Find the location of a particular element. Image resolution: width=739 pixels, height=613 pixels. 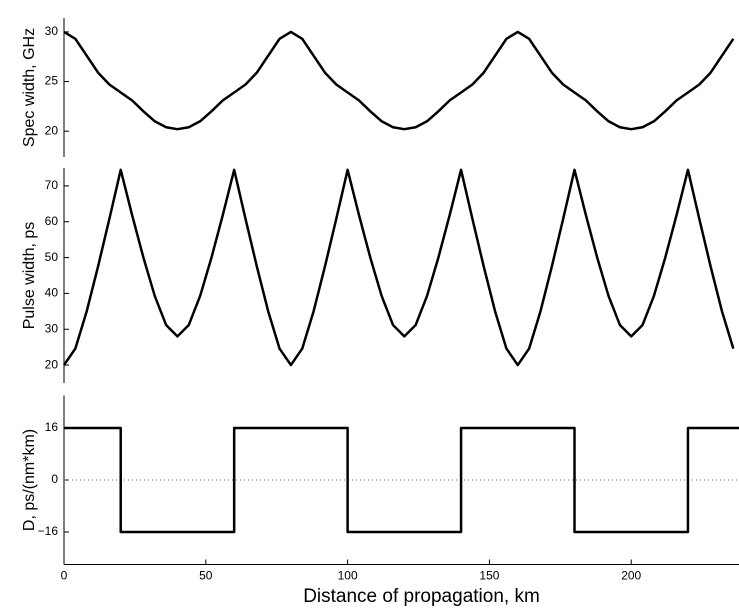

y-tick-label: 16 is located at coordinates (52, 427).